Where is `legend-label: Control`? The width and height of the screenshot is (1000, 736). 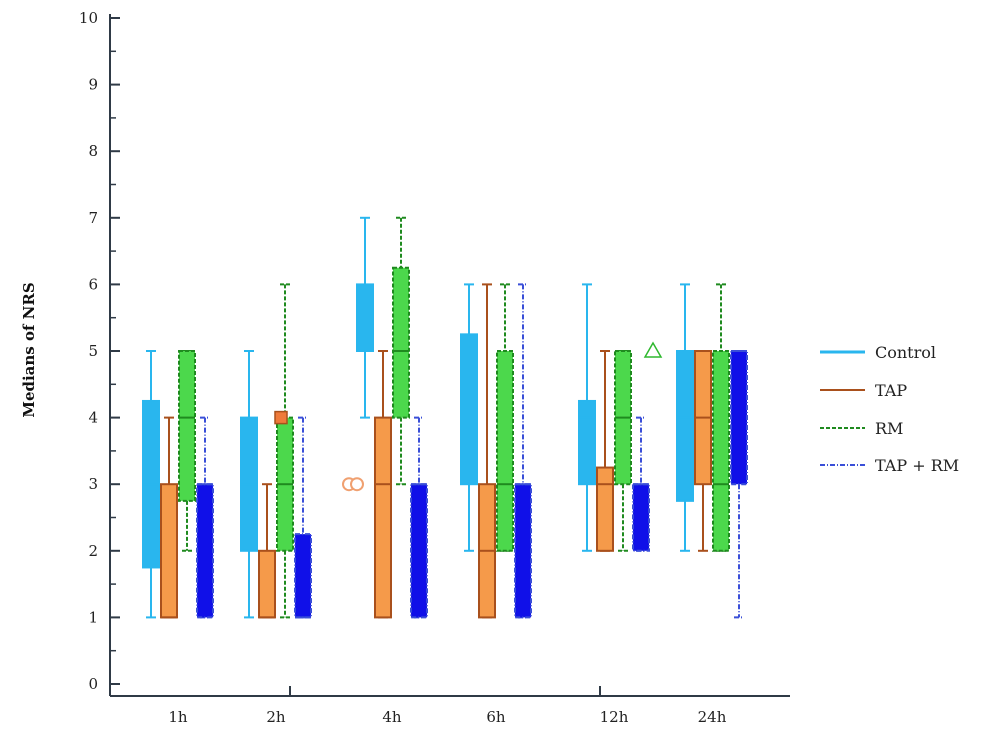 legend-label: Control is located at coordinates (905, 352).